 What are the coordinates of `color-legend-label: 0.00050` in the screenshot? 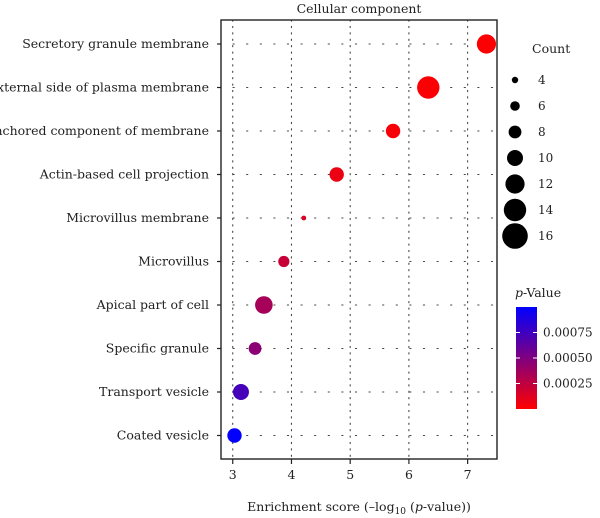 It's located at (568, 358).